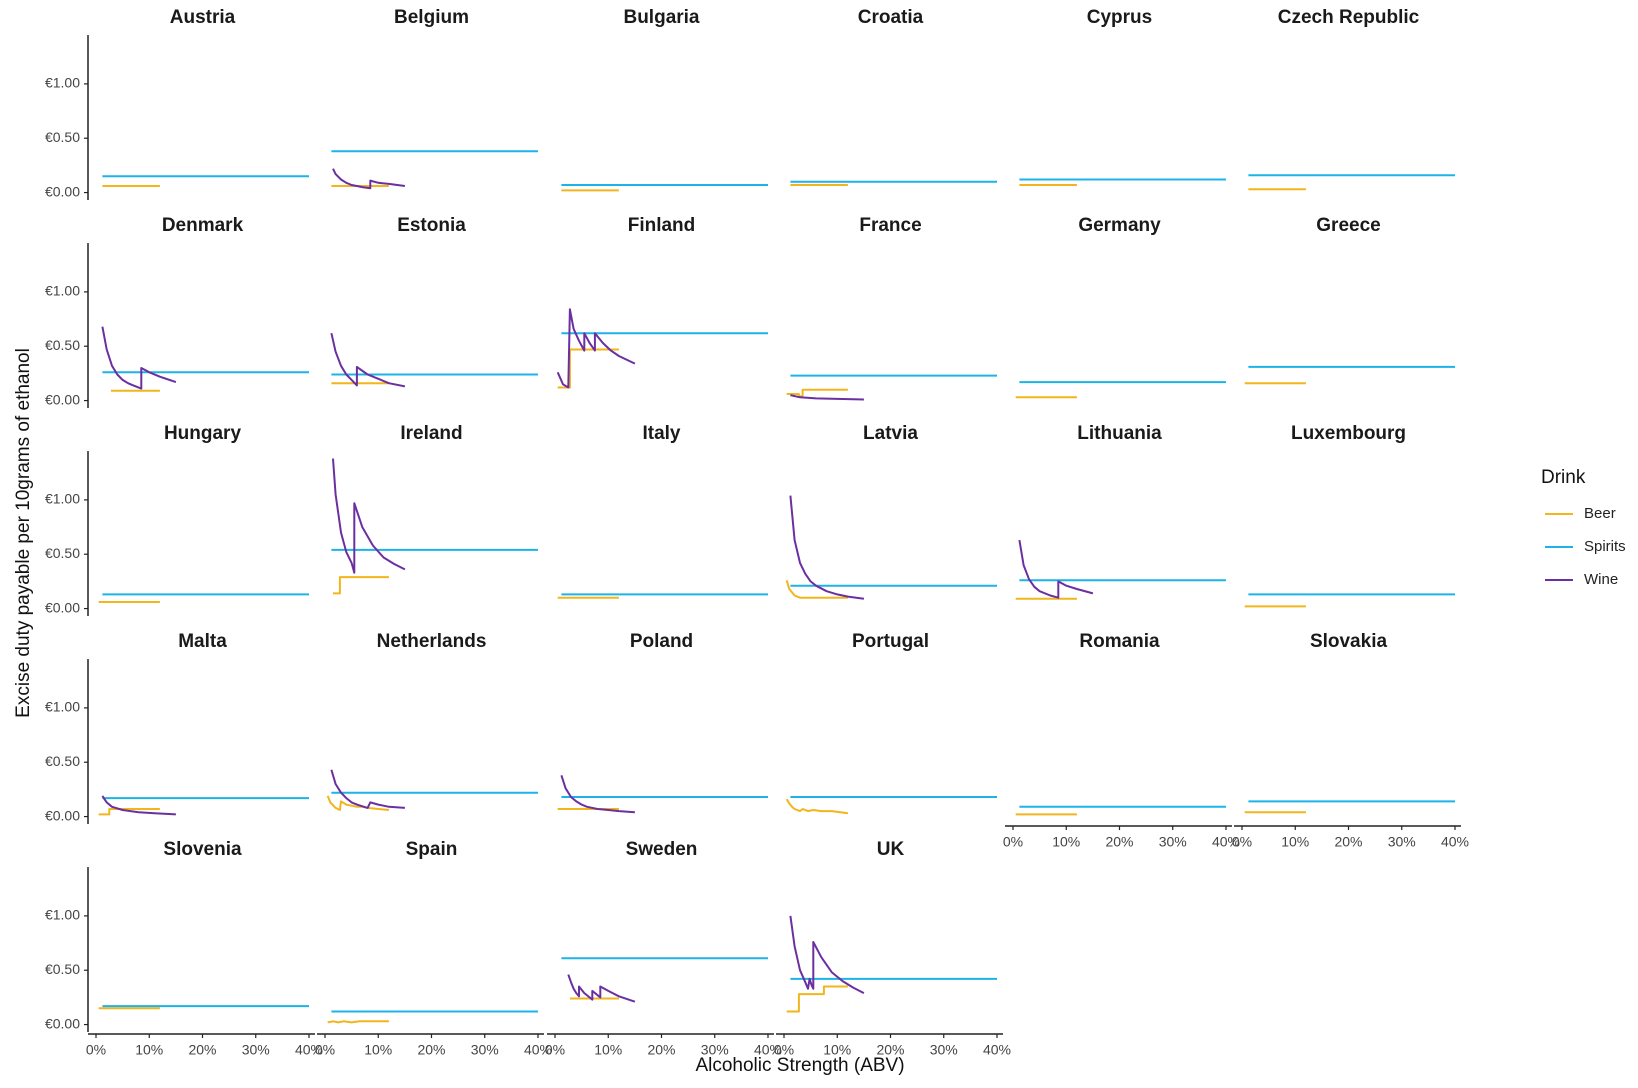  What do you see at coordinates (1402, 842) in the screenshot?
I see `x-tick-label-slovakia-3: 30%` at bounding box center [1402, 842].